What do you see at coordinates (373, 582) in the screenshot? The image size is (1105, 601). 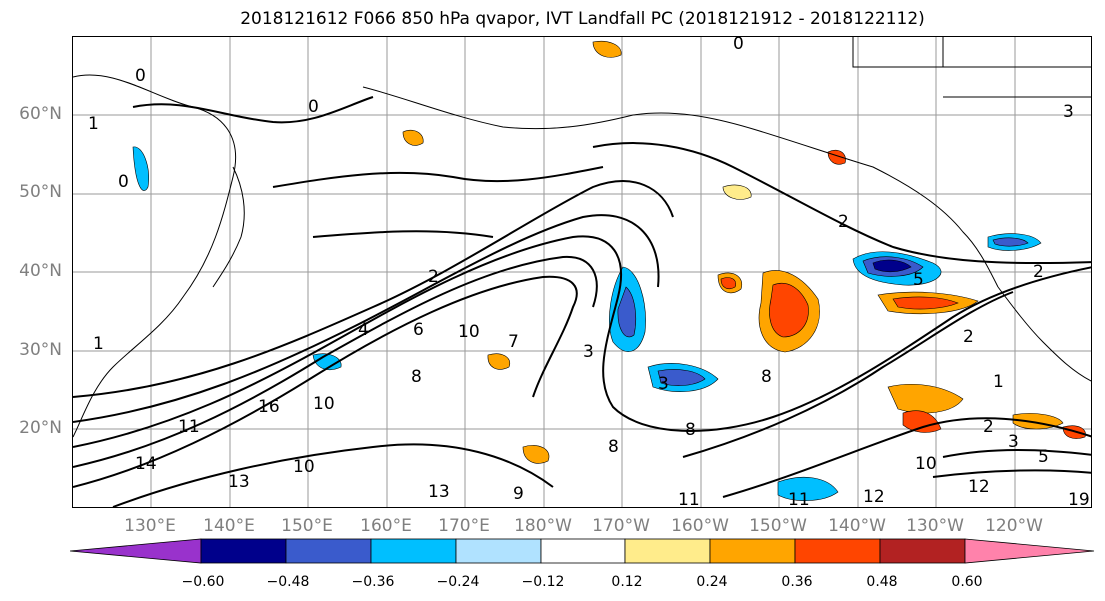 I see `colorbar-tick-label: −0.36` at bounding box center [373, 582].